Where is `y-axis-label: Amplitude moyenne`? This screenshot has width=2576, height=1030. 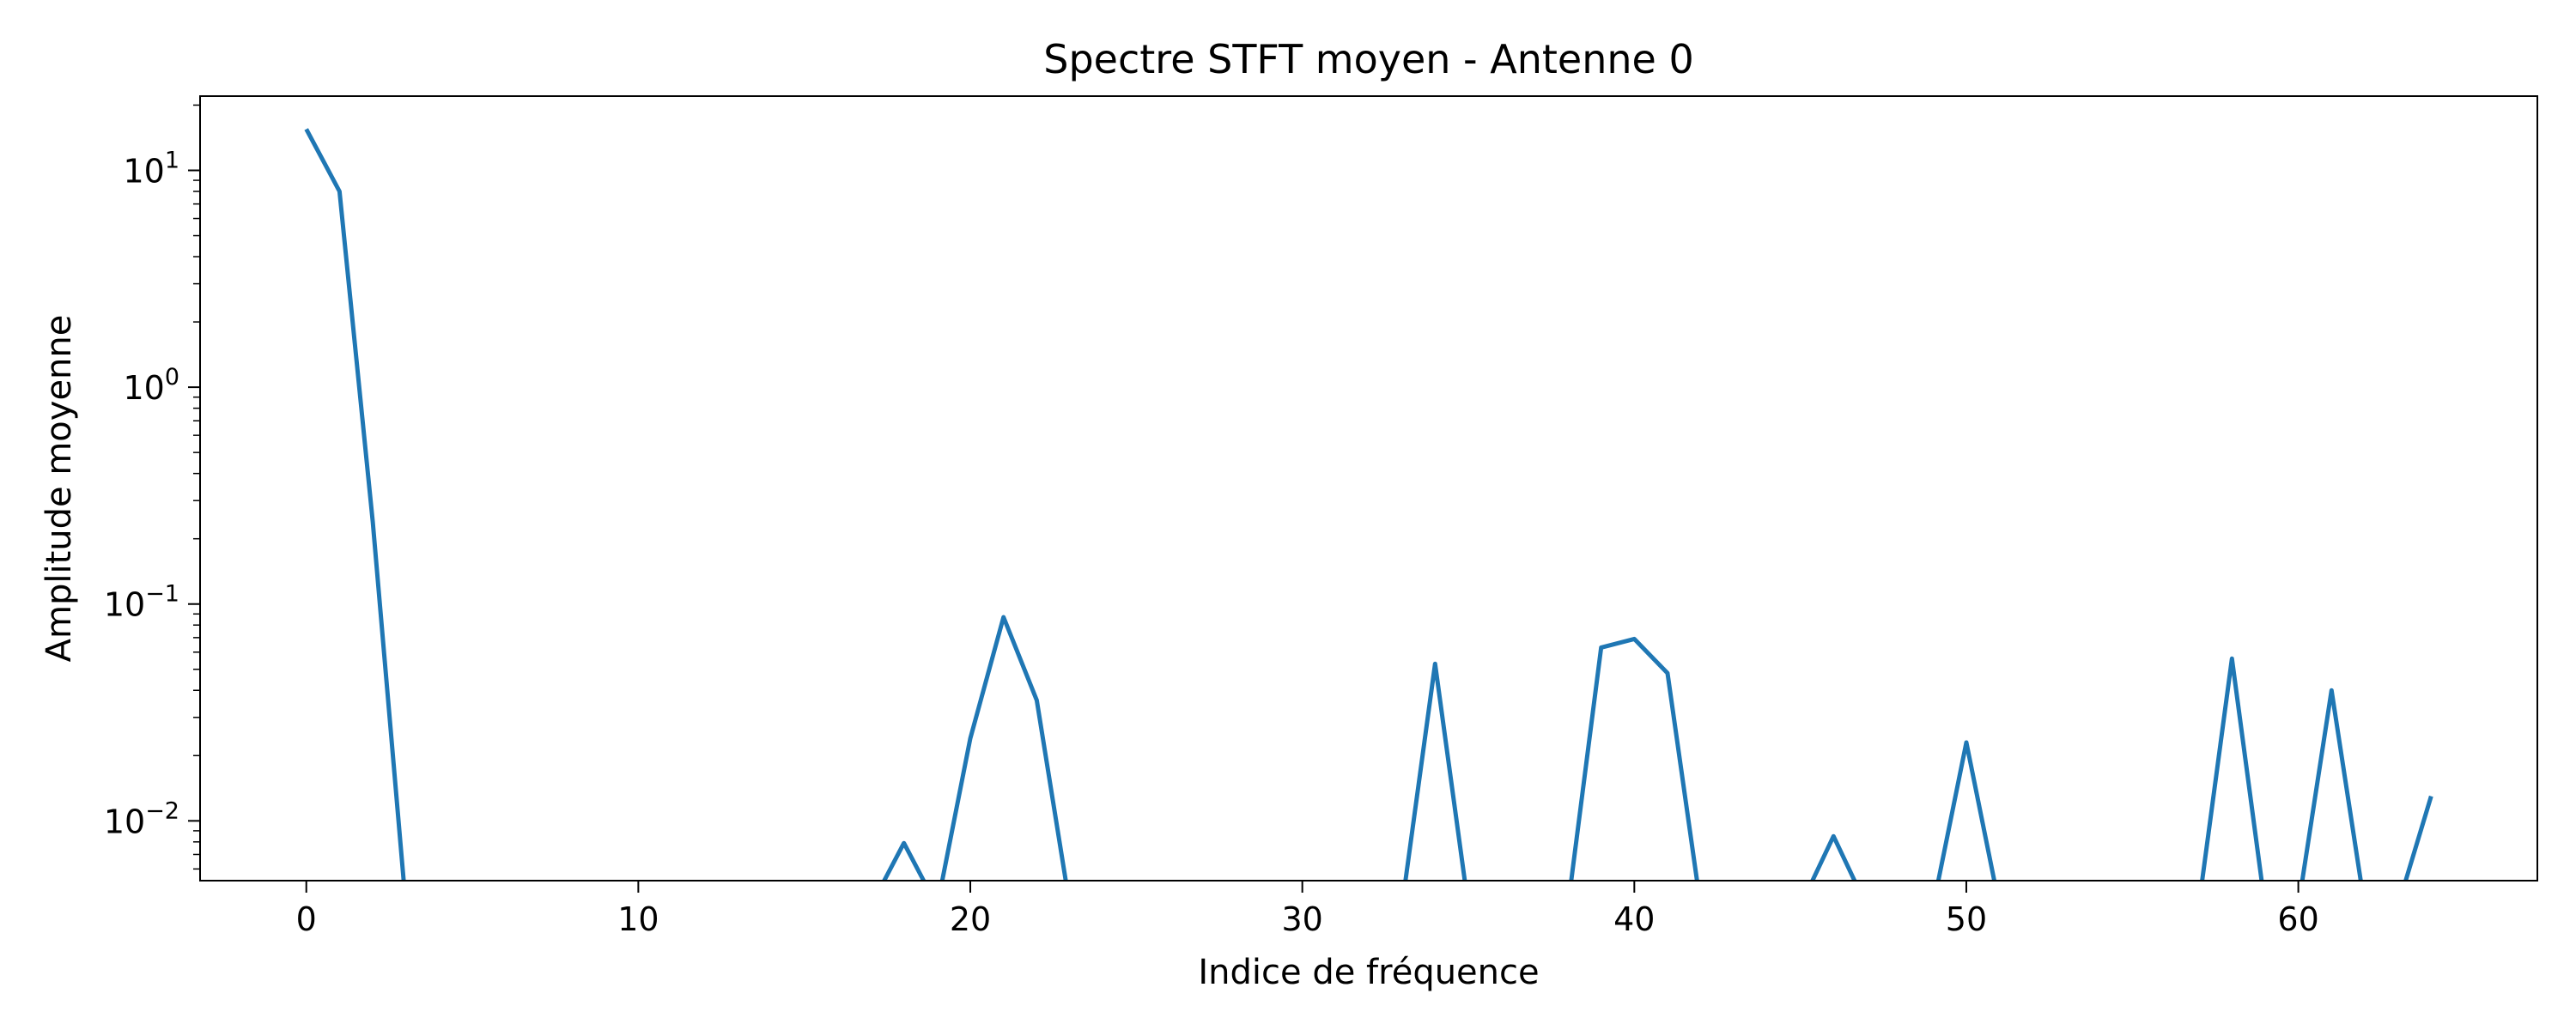
y-axis-label: Amplitude moyenne is located at coordinates (59, 489).